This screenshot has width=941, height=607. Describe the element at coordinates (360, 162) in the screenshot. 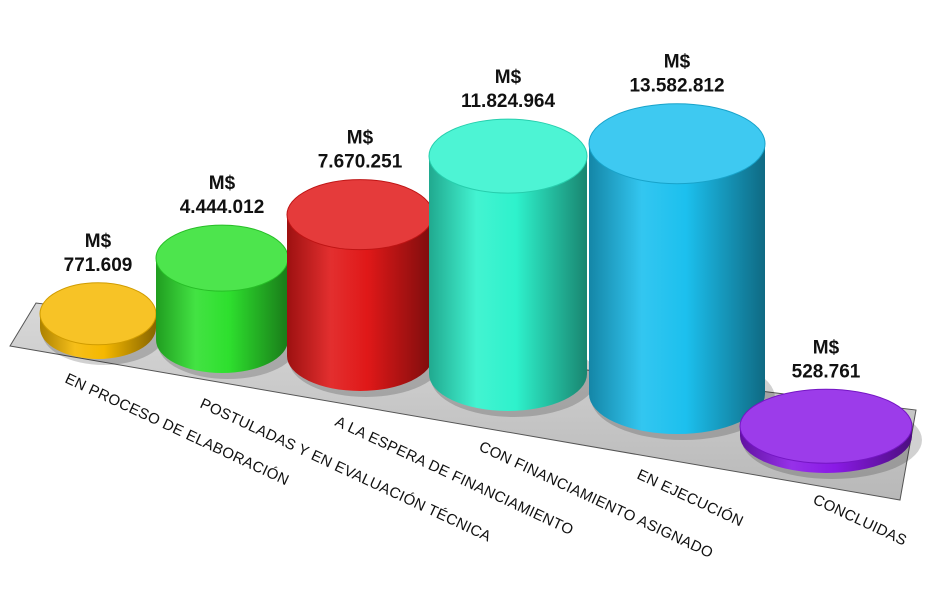

I see `value-label: 7.670.251` at that location.